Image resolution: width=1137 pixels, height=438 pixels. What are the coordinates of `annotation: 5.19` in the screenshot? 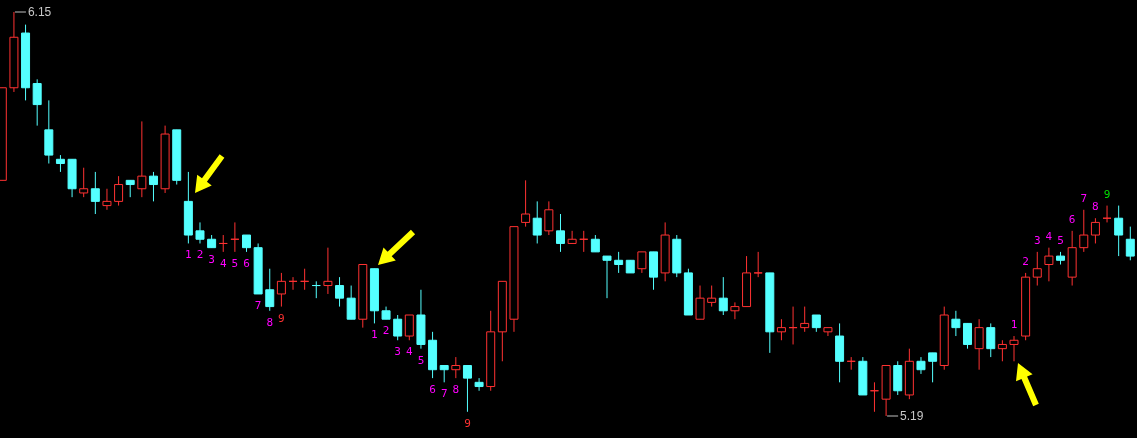 It's located at (912, 416).